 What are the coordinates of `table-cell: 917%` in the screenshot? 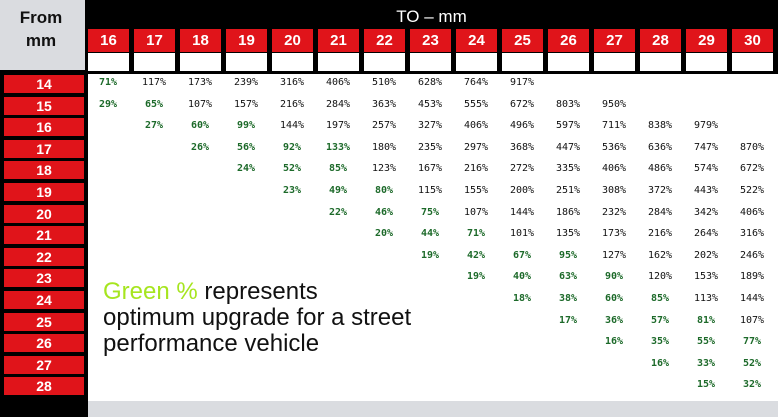 It's located at (522, 82).